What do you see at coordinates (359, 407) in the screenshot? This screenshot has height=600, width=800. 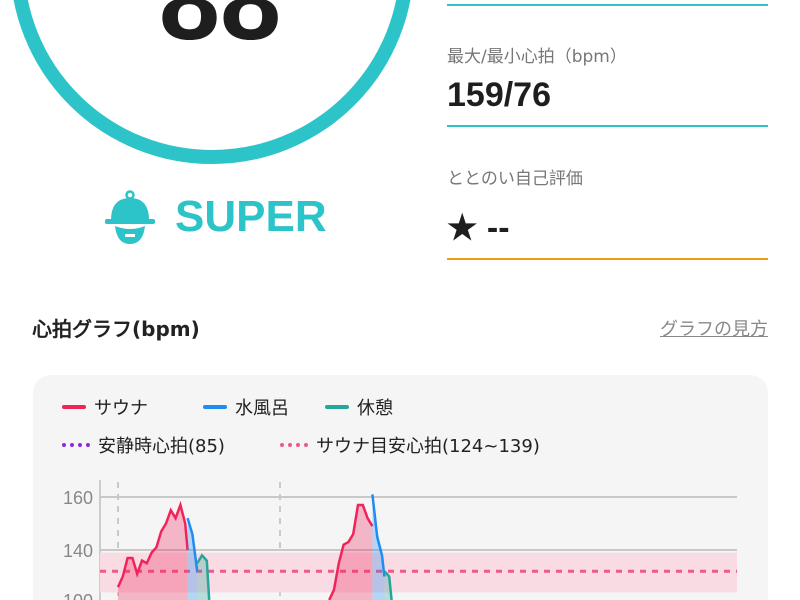 I see `legend-rest: 休憩` at bounding box center [359, 407].